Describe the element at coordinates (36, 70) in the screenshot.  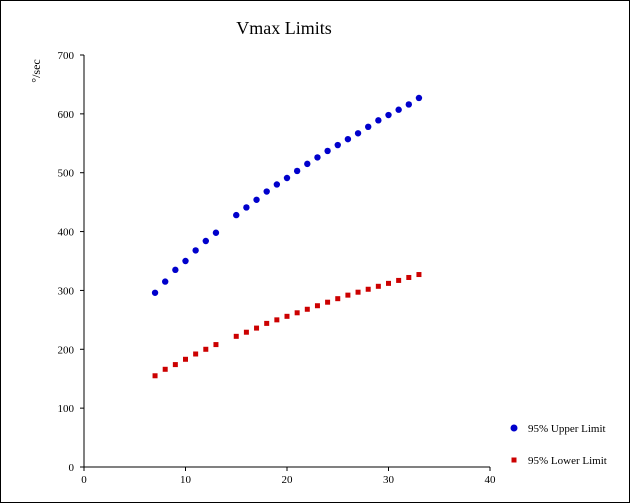
I see `y-axis-label: °/sec` at that location.